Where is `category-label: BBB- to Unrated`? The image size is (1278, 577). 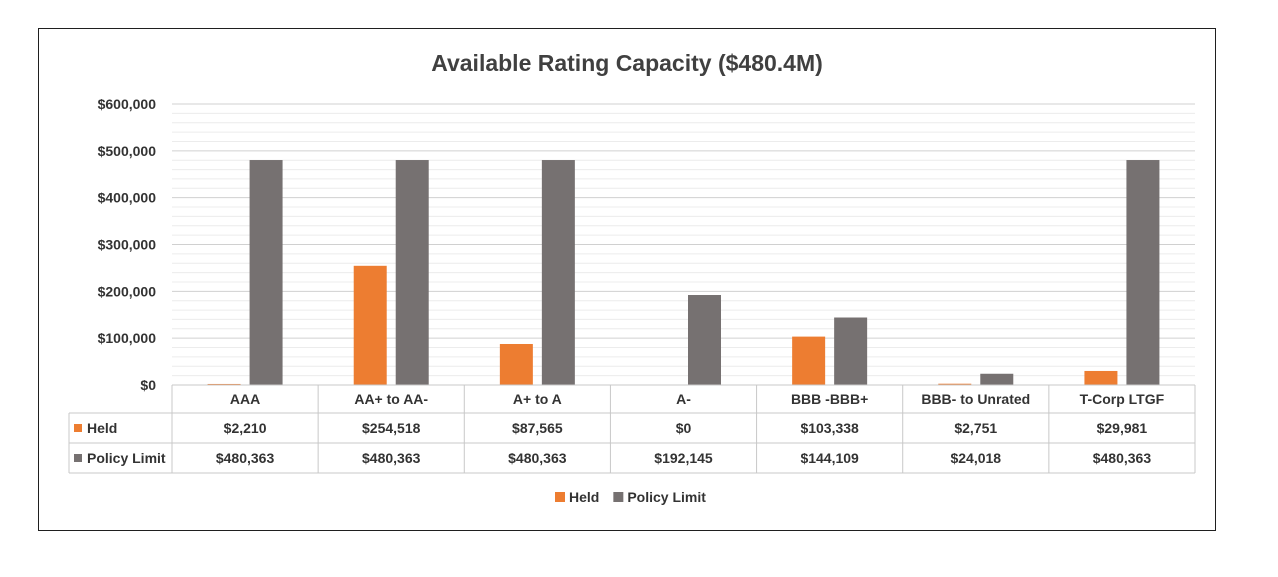 category-label: BBB- to Unrated is located at coordinates (975, 399).